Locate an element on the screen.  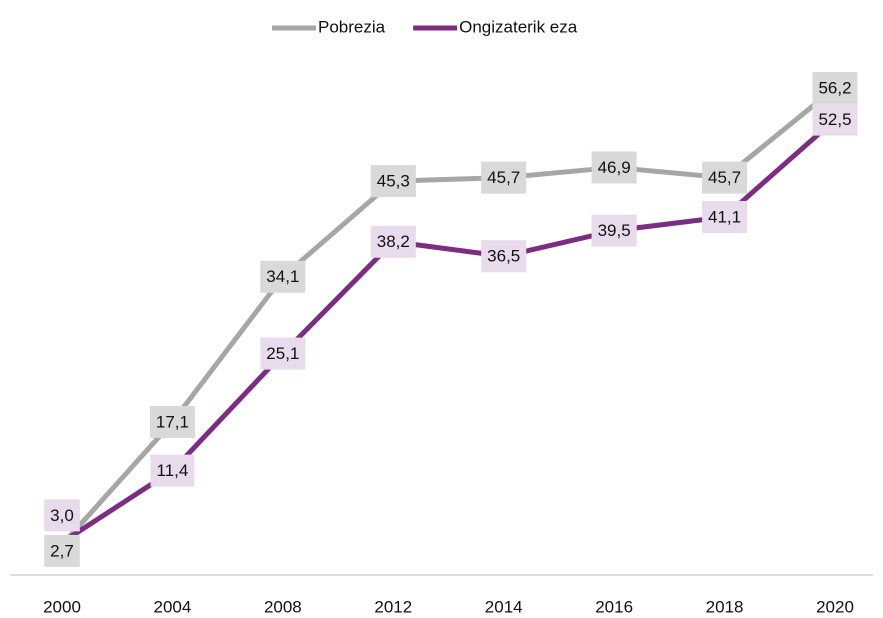
data-label: 36,5 is located at coordinates (503, 256).